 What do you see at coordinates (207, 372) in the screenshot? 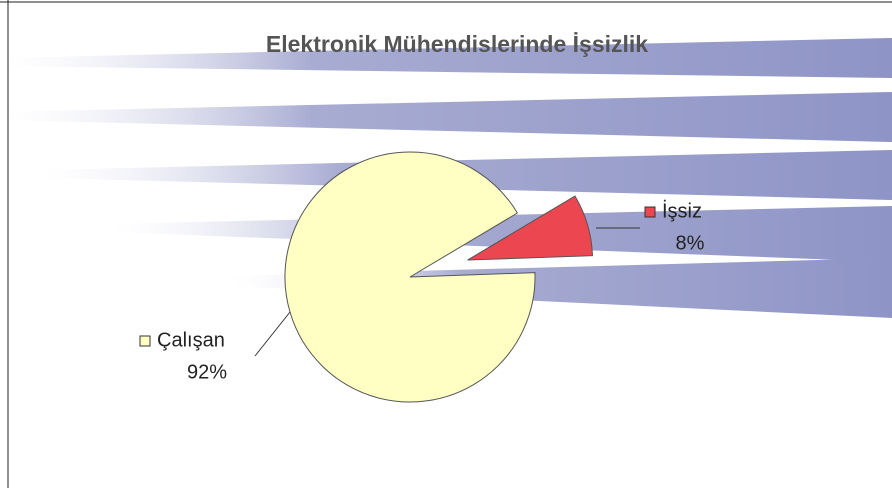
I see `slice-value-label: 92%` at bounding box center [207, 372].